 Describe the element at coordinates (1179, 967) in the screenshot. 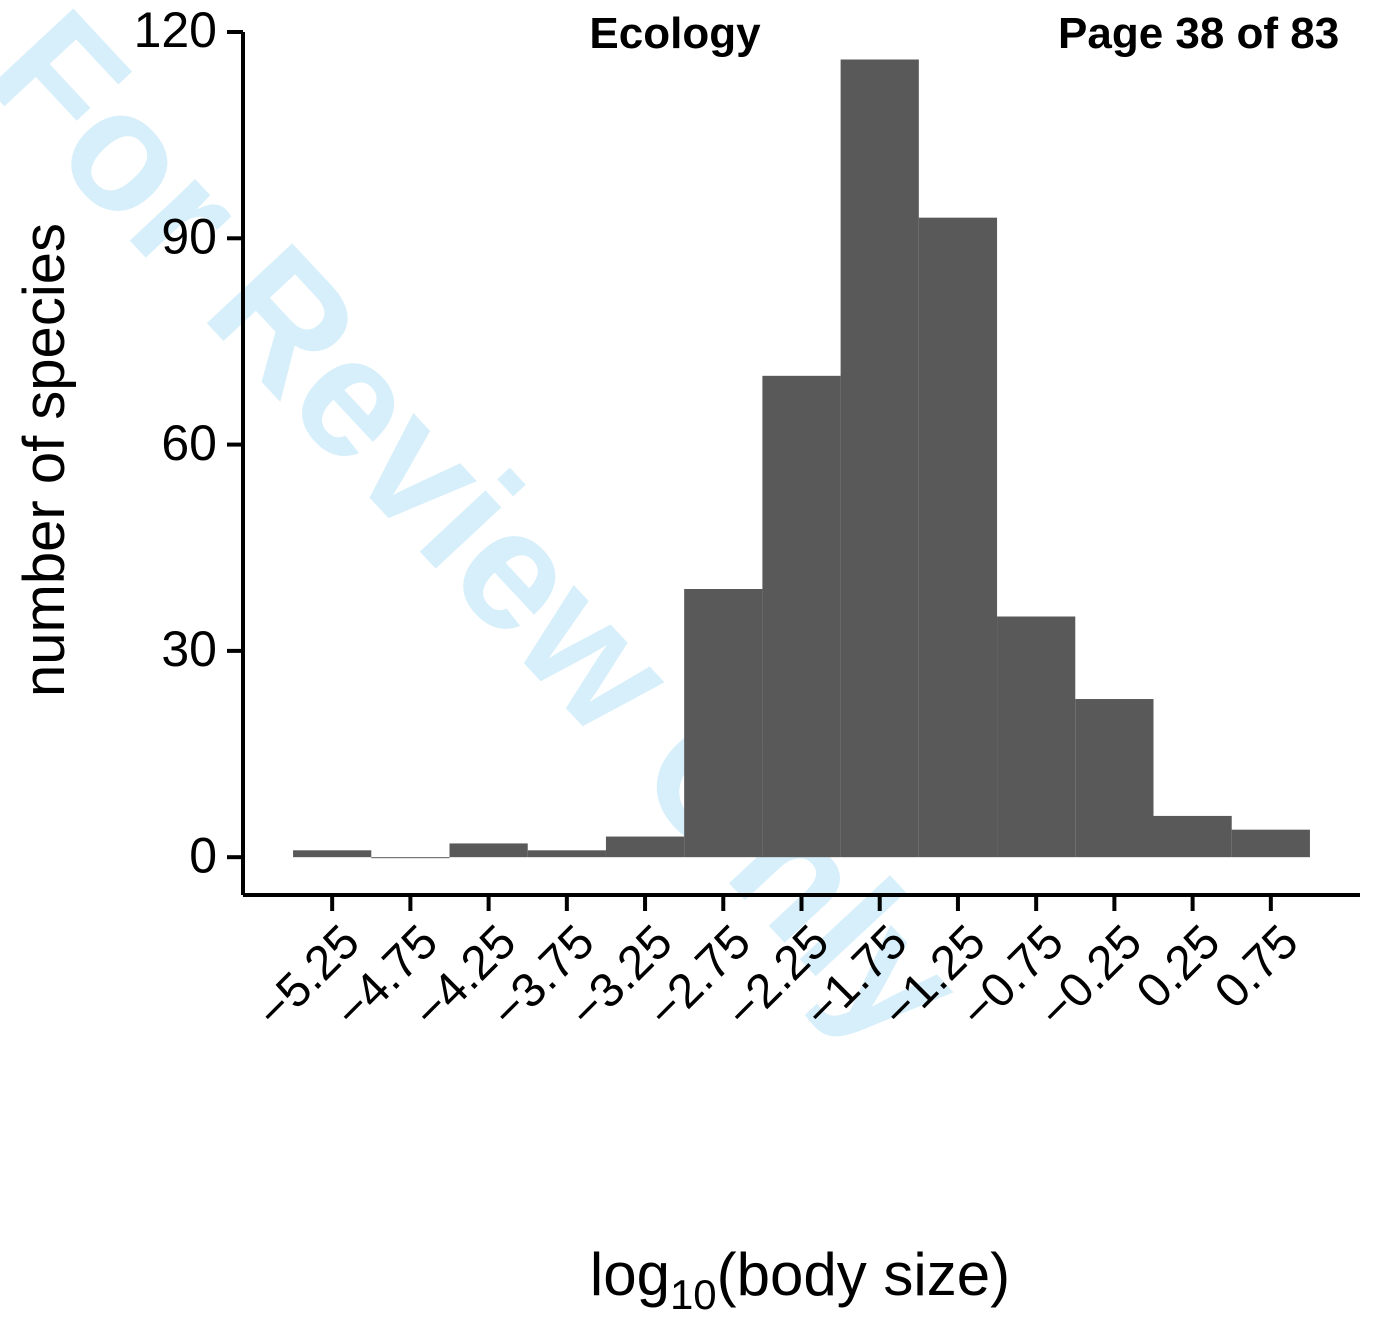

I see `x-tick-label: 0.25` at that location.